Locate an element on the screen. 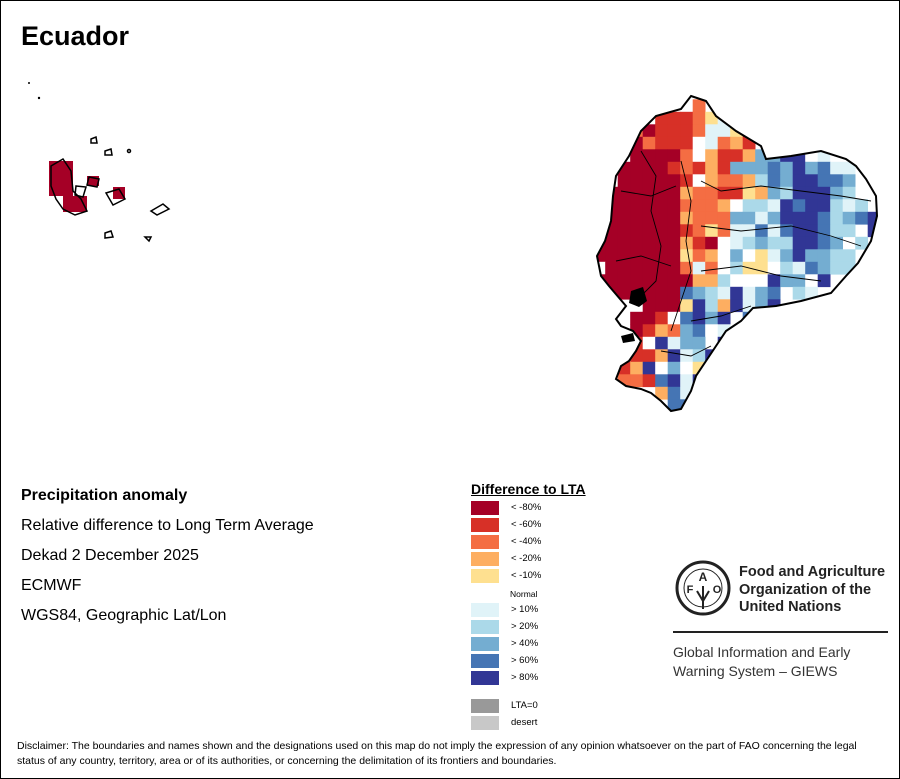  legend-label: desert is located at coordinates (524, 722).